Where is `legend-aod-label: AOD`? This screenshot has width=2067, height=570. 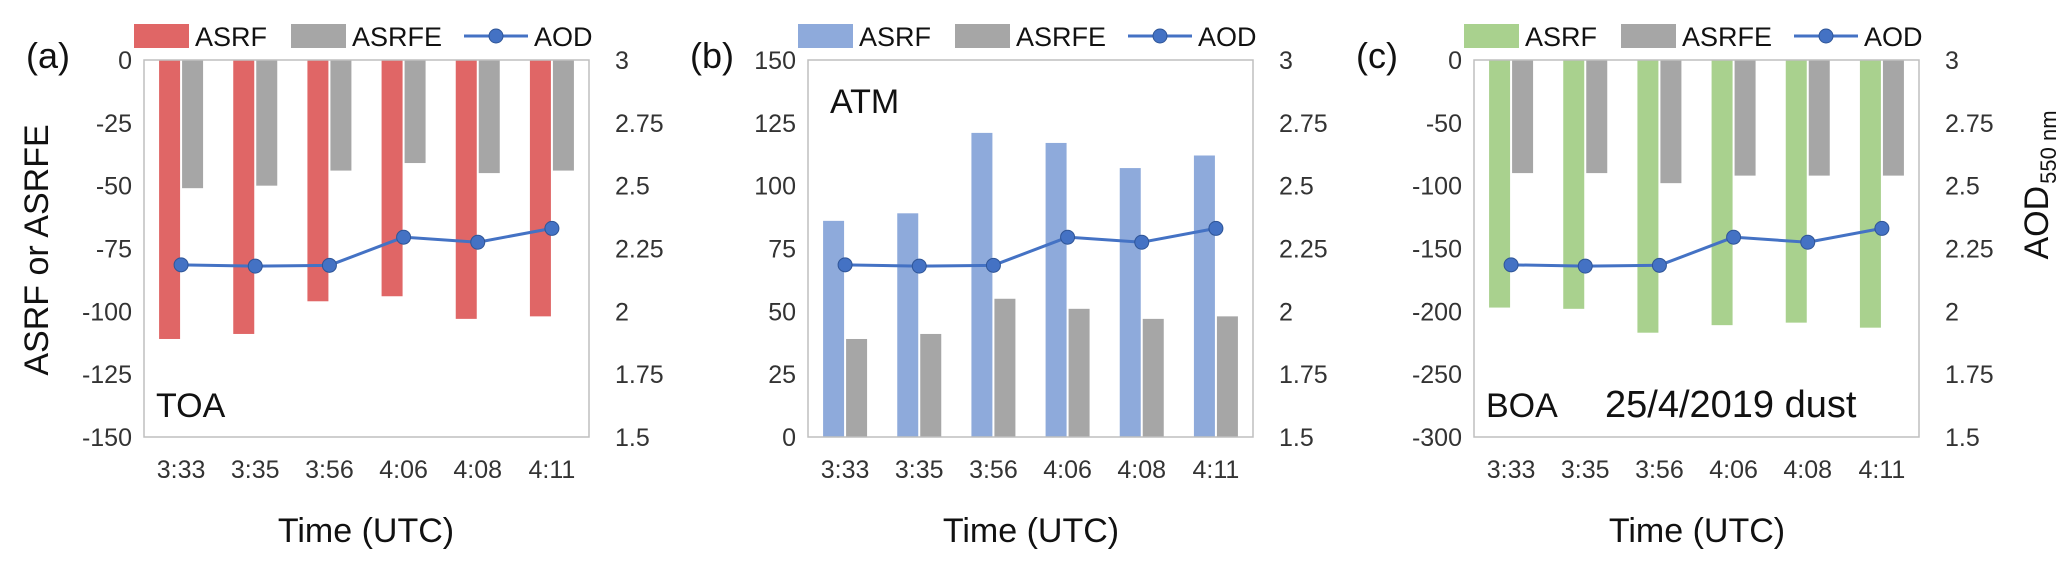 legend-aod-label: AOD is located at coordinates (1227, 37).